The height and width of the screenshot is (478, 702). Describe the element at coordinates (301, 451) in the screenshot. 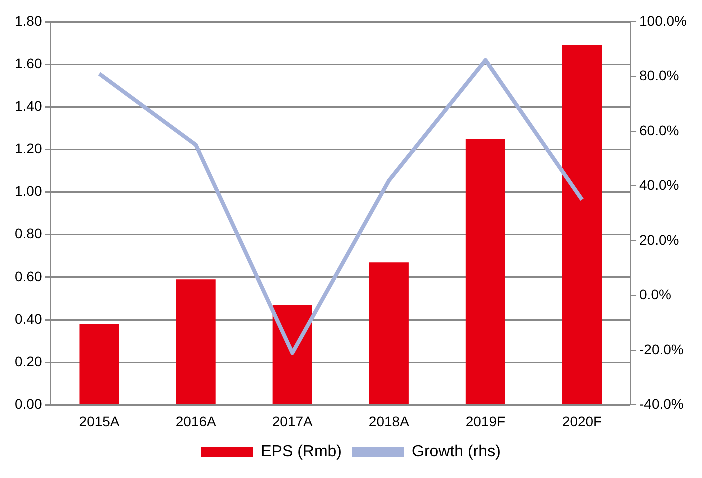

I see `legend-label: EPS (Rmb)` at that location.